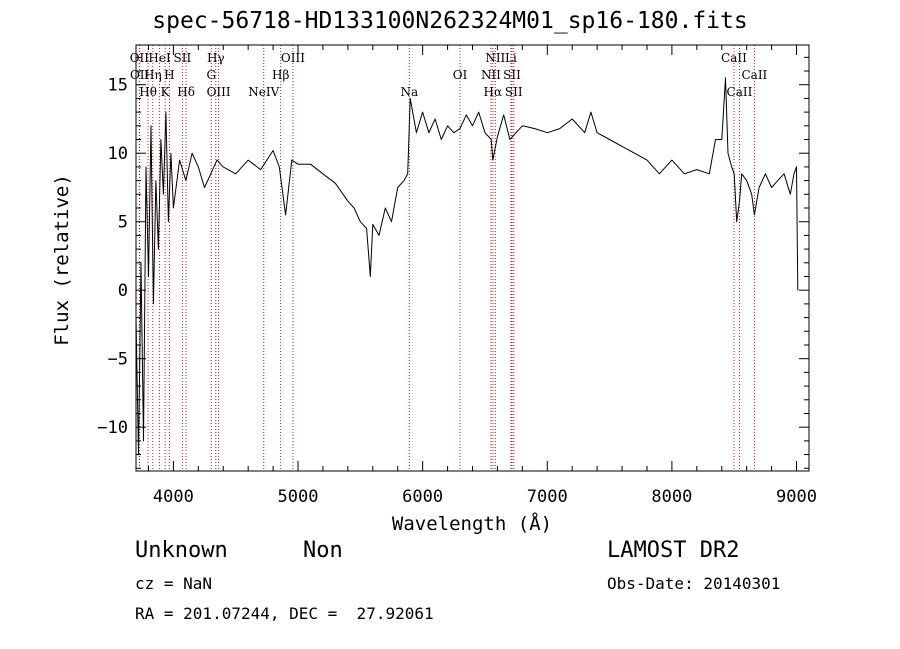 The image size is (900, 649). Describe the element at coordinates (173, 497) in the screenshot. I see `x-tick-label-0: 4000` at that location.